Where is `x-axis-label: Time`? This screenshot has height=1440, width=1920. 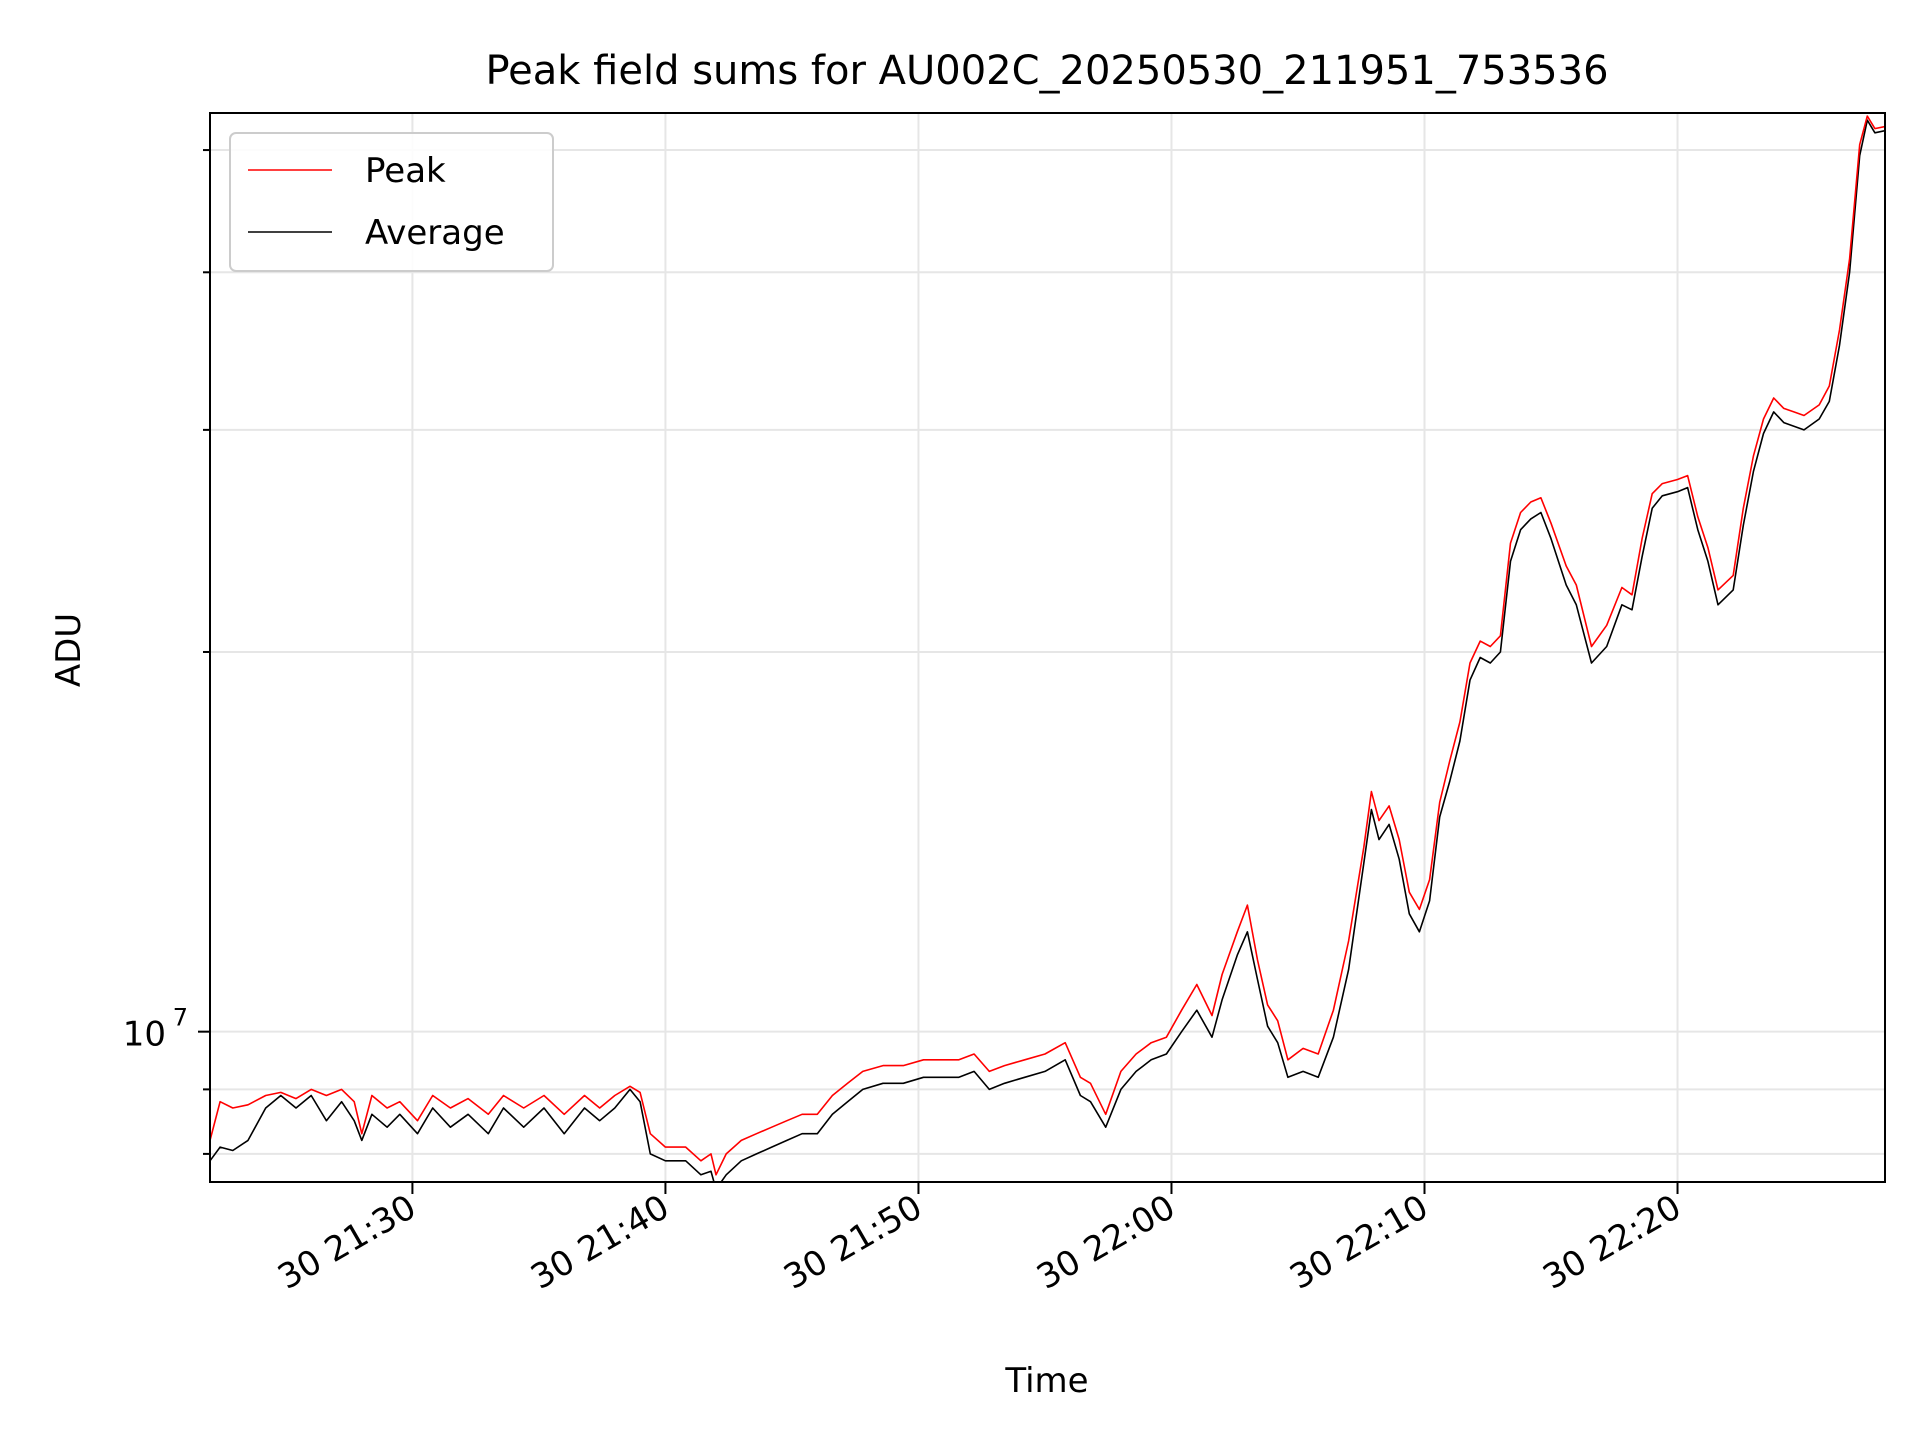
x-axis-label: Time is located at coordinates (1046, 1381).